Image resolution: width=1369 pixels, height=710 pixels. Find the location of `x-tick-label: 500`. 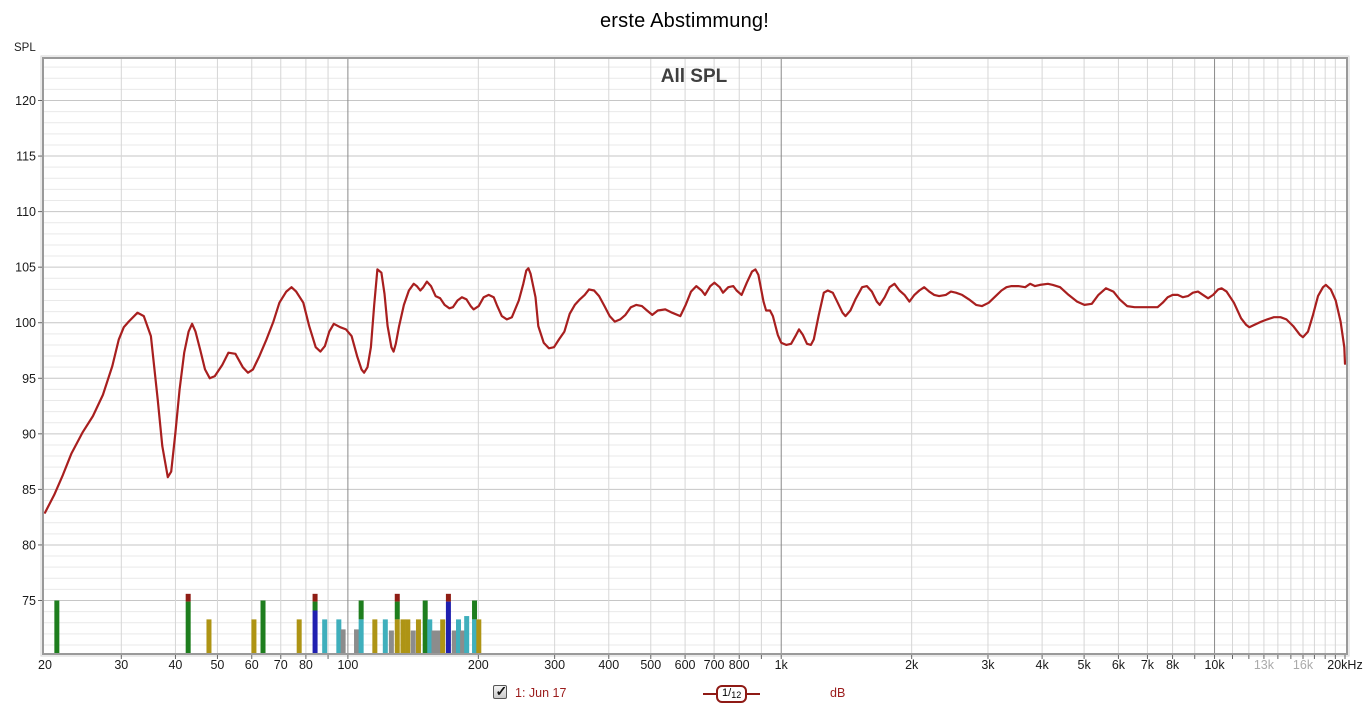

x-tick-label: 500 is located at coordinates (650, 665).